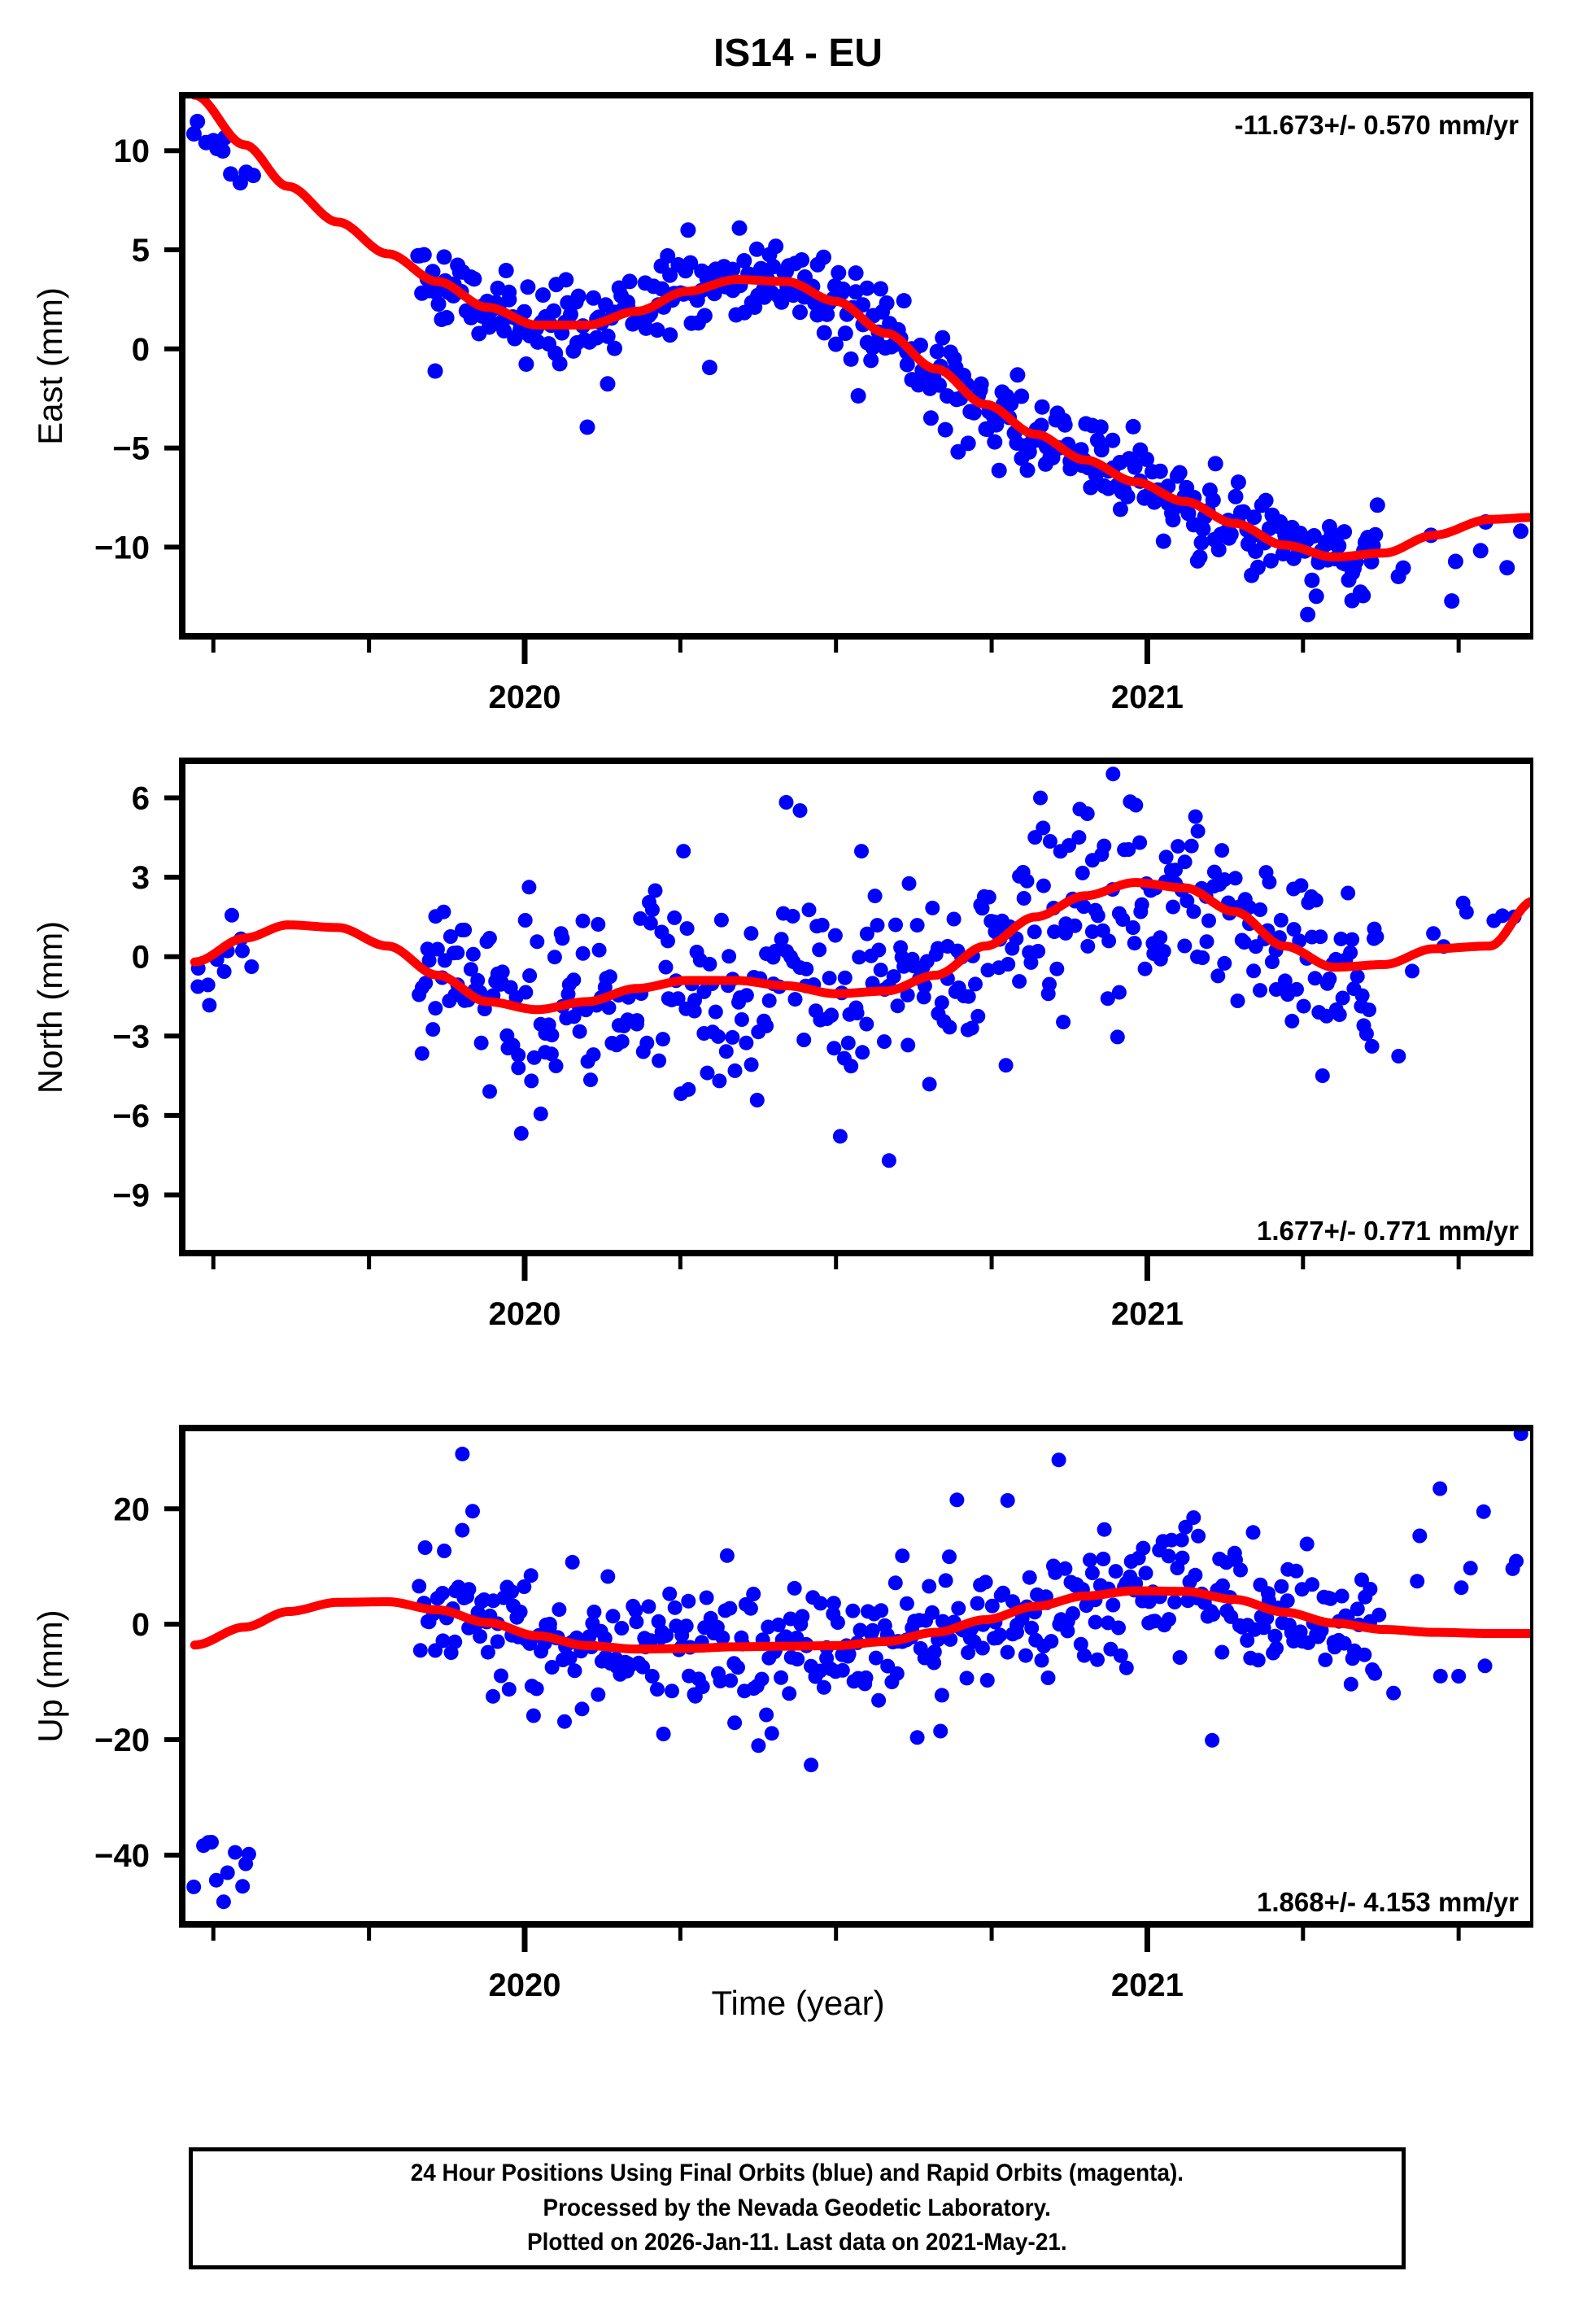 This screenshot has width=1596, height=2306. What do you see at coordinates (141, 251) in the screenshot?
I see `y-tick-label: 5` at bounding box center [141, 251].